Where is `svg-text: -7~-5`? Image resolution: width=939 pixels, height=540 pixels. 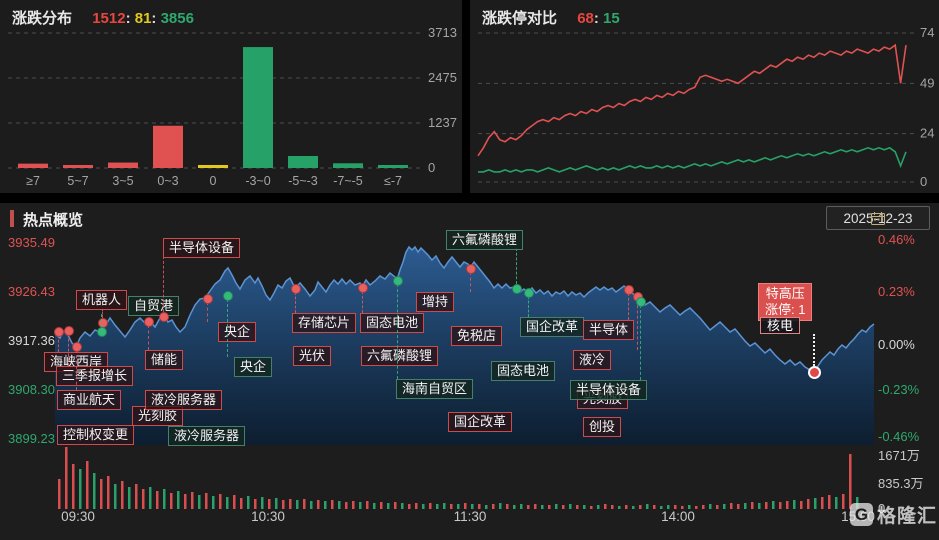
svg-text: -7~-5 is located at coordinates (348, 181).